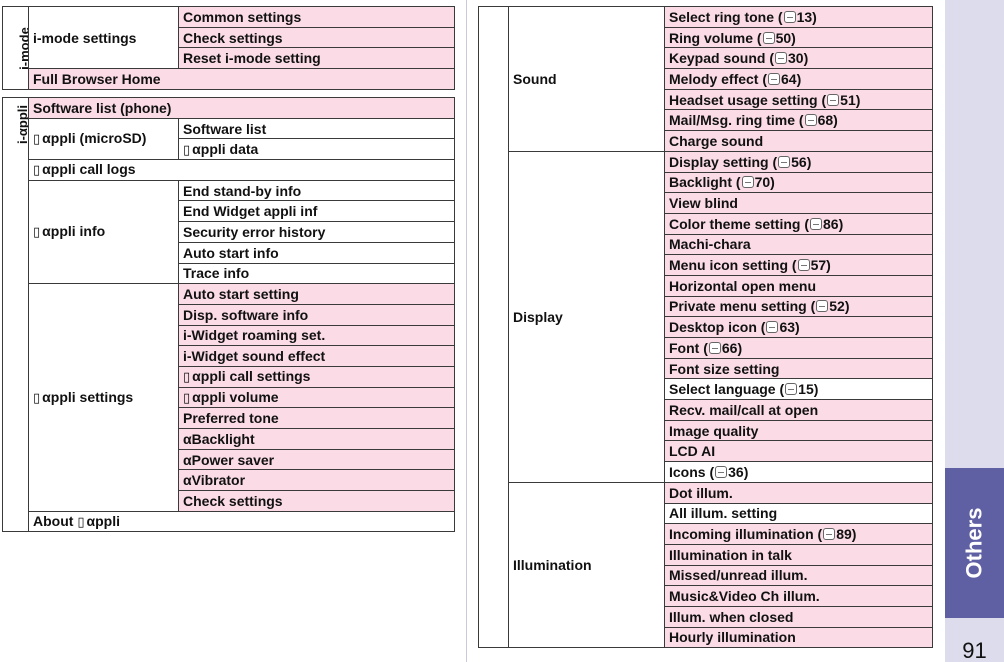 This screenshot has height=662, width=1004. Describe the element at coordinates (241, 108) in the screenshot. I see `menu-item-software-list-phone: Software list (phone)` at that location.